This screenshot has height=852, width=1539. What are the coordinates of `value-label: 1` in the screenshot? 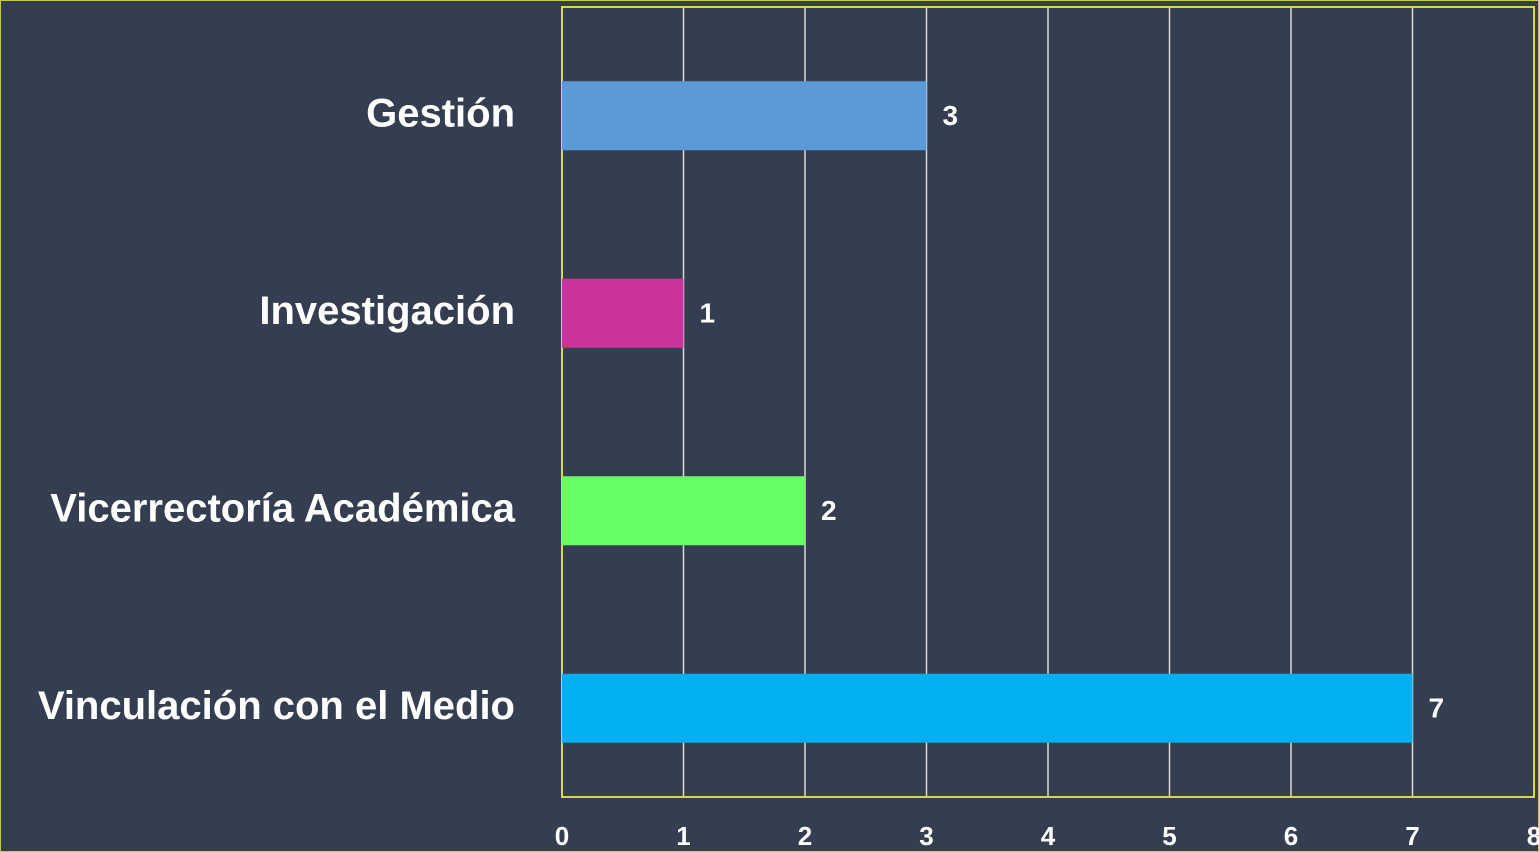 It's located at (708, 313).